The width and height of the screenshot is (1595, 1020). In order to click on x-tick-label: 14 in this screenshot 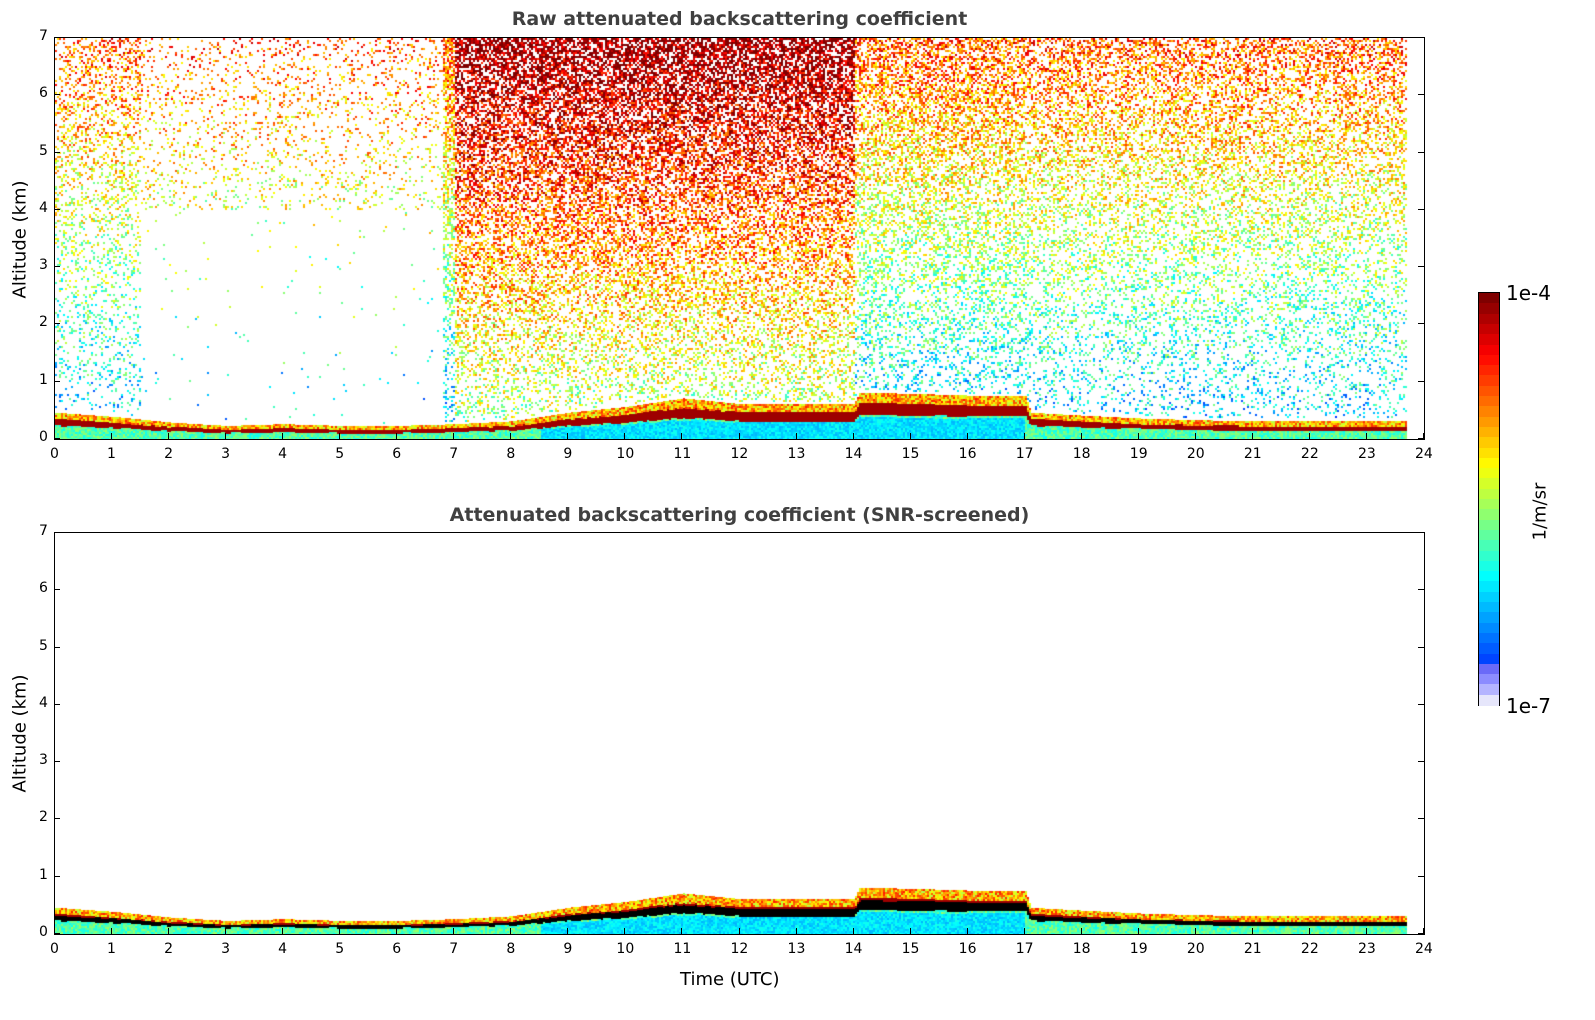, I will do `click(853, 949)`.